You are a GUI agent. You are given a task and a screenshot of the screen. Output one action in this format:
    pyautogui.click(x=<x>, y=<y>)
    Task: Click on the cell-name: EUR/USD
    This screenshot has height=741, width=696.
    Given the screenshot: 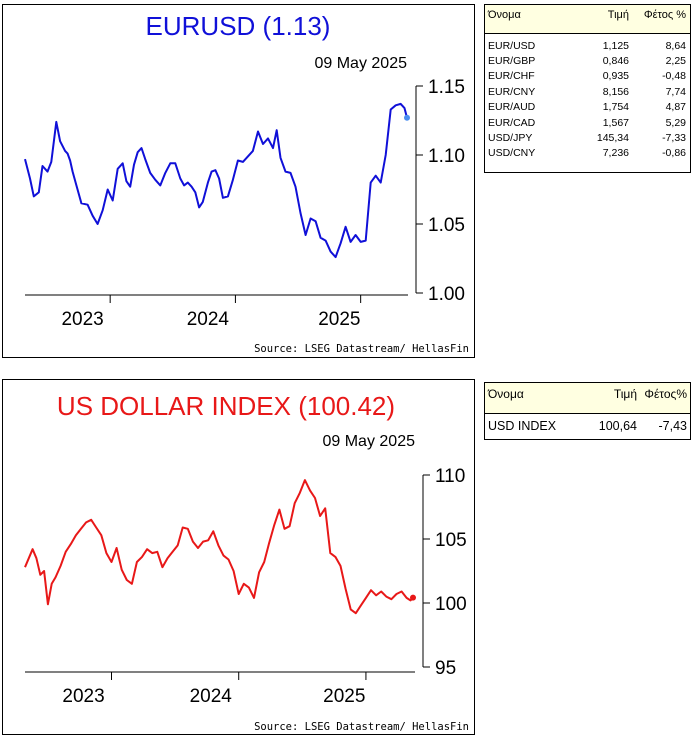 What is the action you would take?
    pyautogui.click(x=512, y=45)
    